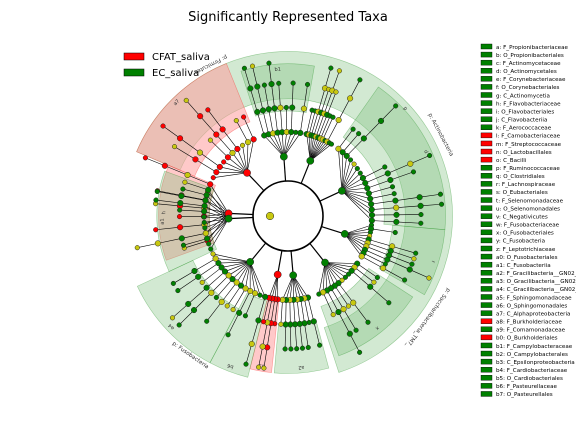 The width and height of the screenshot is (576, 432). What do you see at coordinates (525, 112) in the screenshot?
I see `side-legend-label: i: O_Flavobacteriales` at bounding box center [525, 112].